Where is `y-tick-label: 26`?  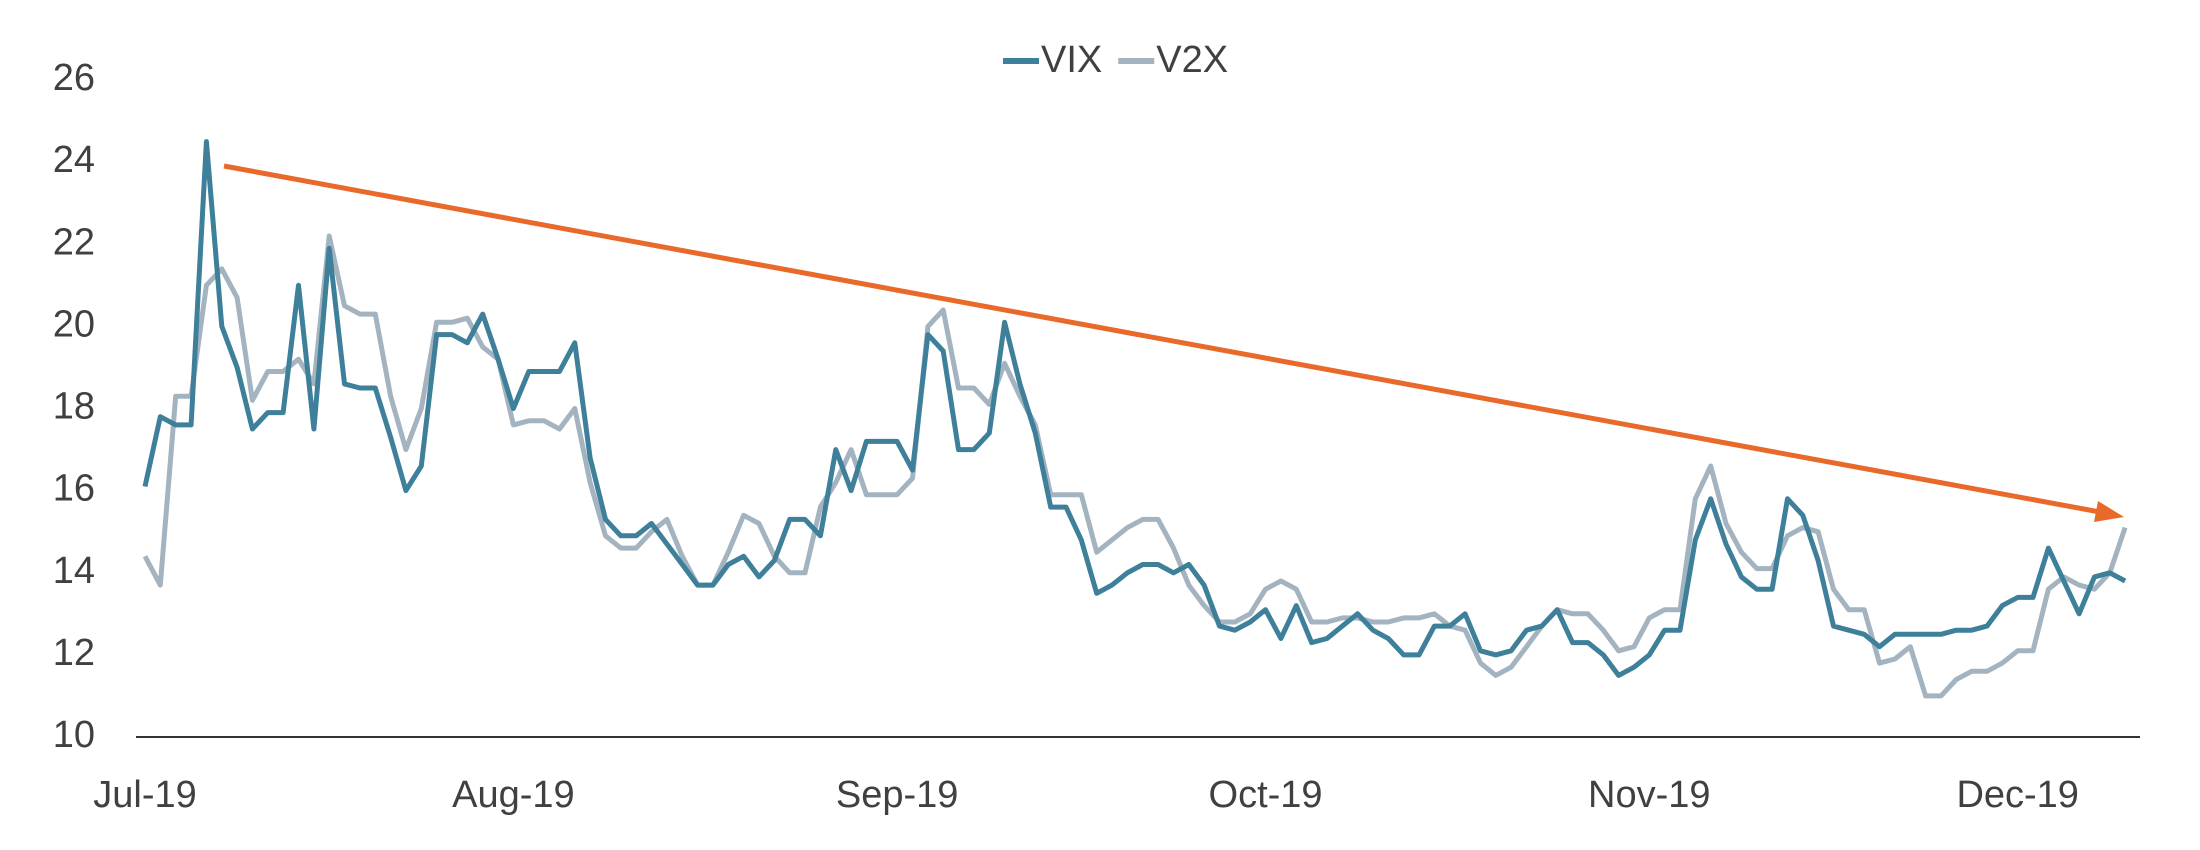
y-tick-label: 26 is located at coordinates (74, 78).